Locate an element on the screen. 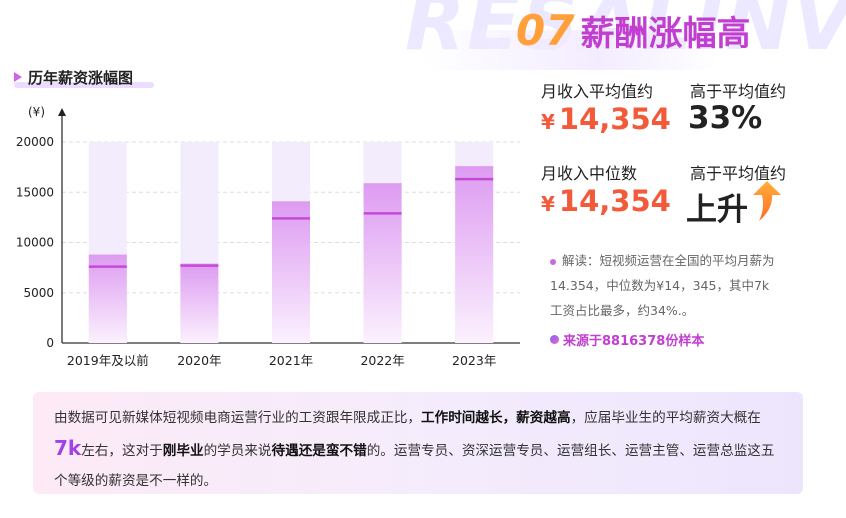 The height and width of the screenshot is (518, 846). triangle-bullet-icon is located at coordinates (18, 77).